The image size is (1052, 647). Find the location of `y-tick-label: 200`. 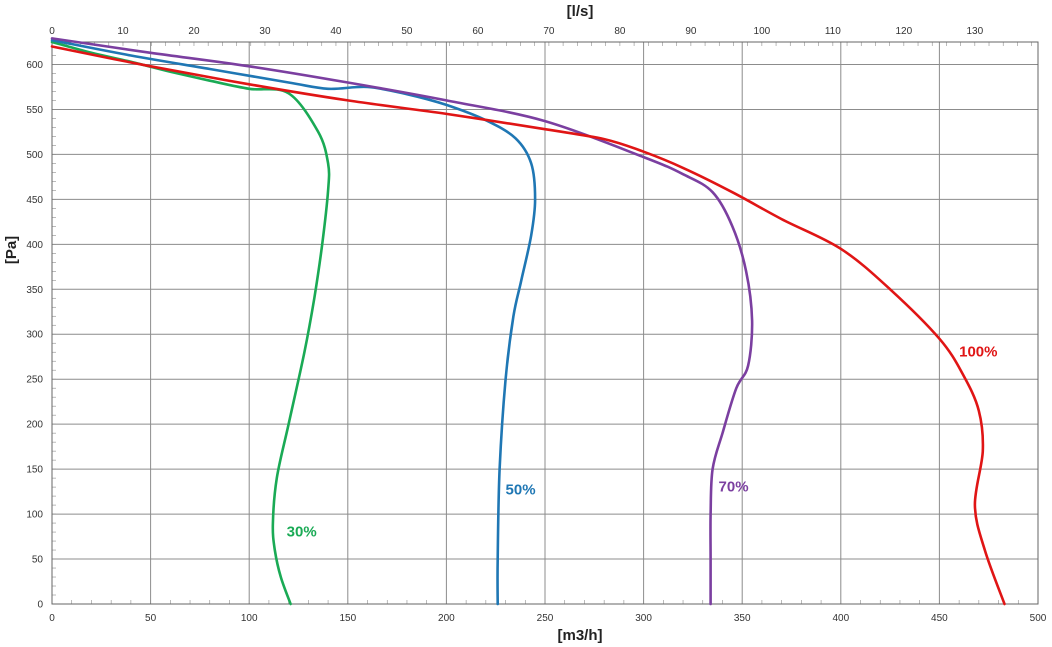

y-tick-label: 200 is located at coordinates (34, 425).